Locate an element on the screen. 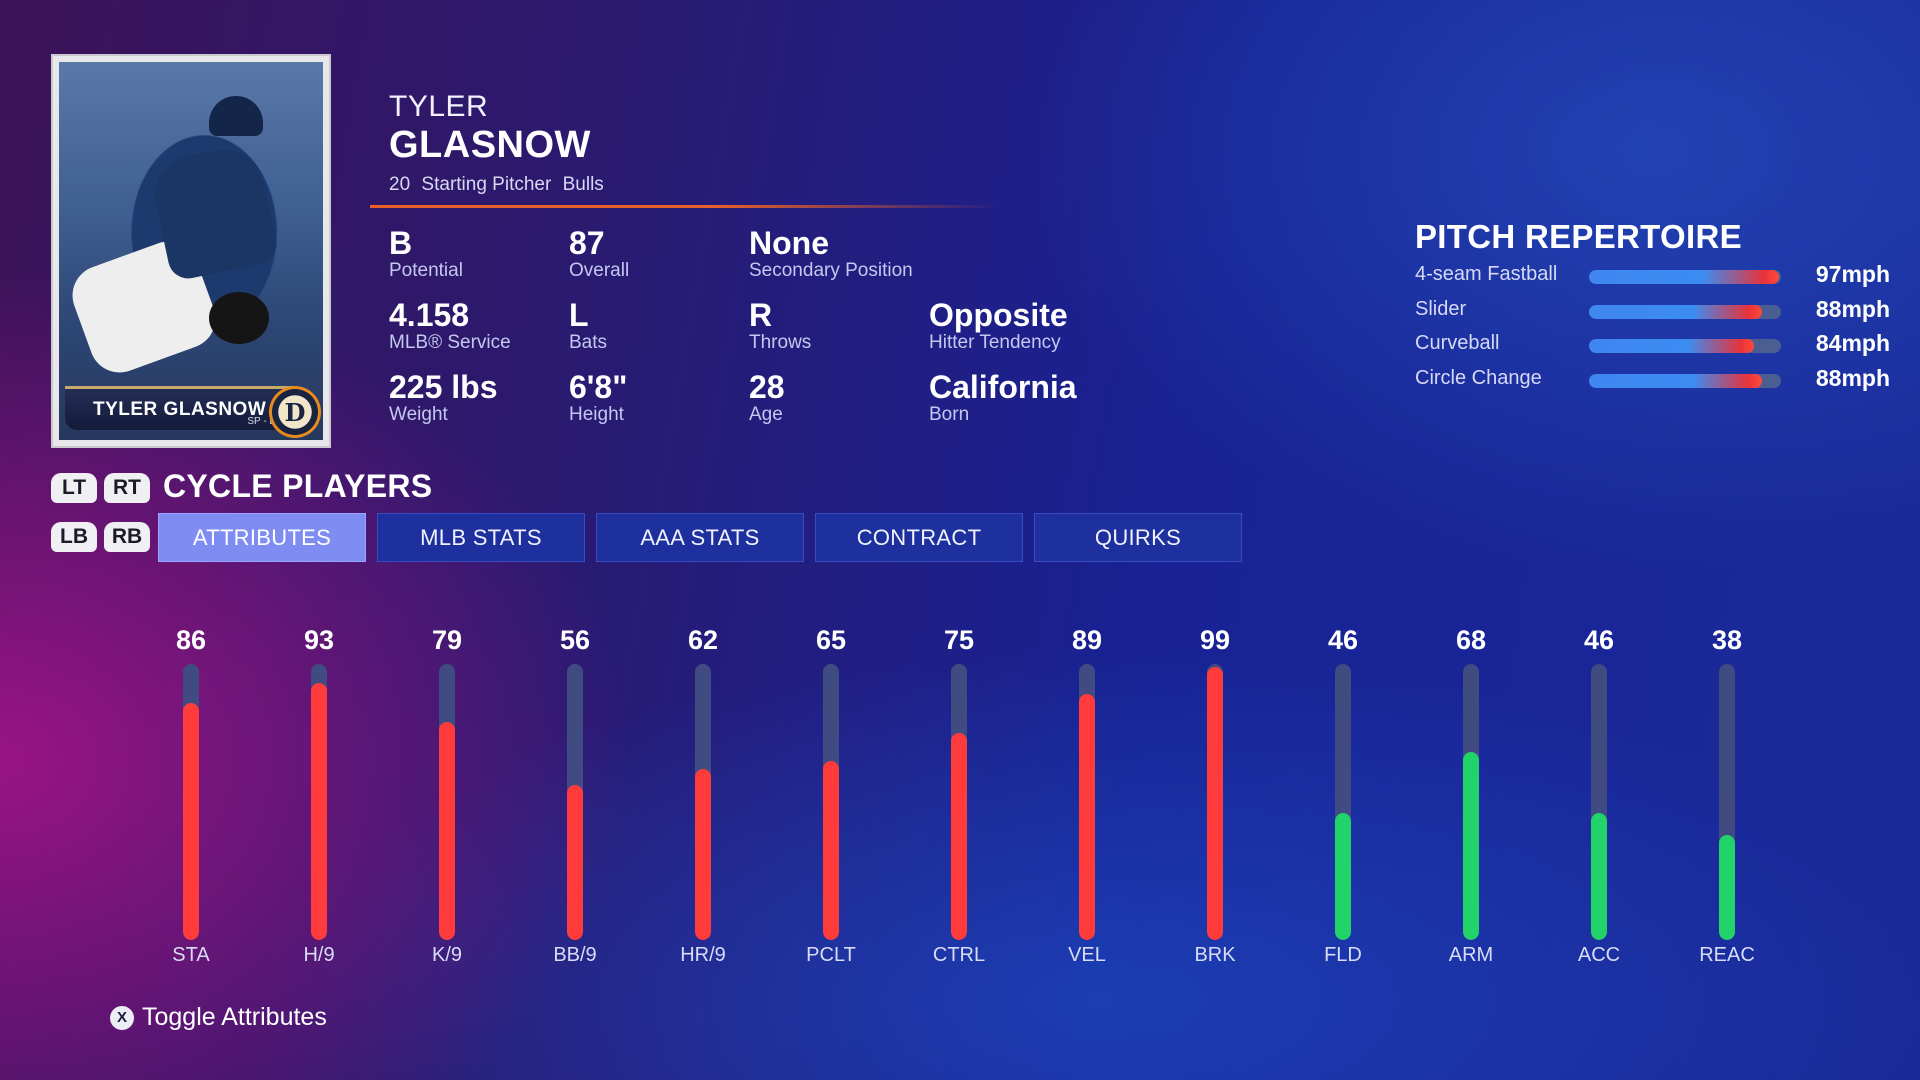  player-last-name: GLASNOW is located at coordinates (490, 145).